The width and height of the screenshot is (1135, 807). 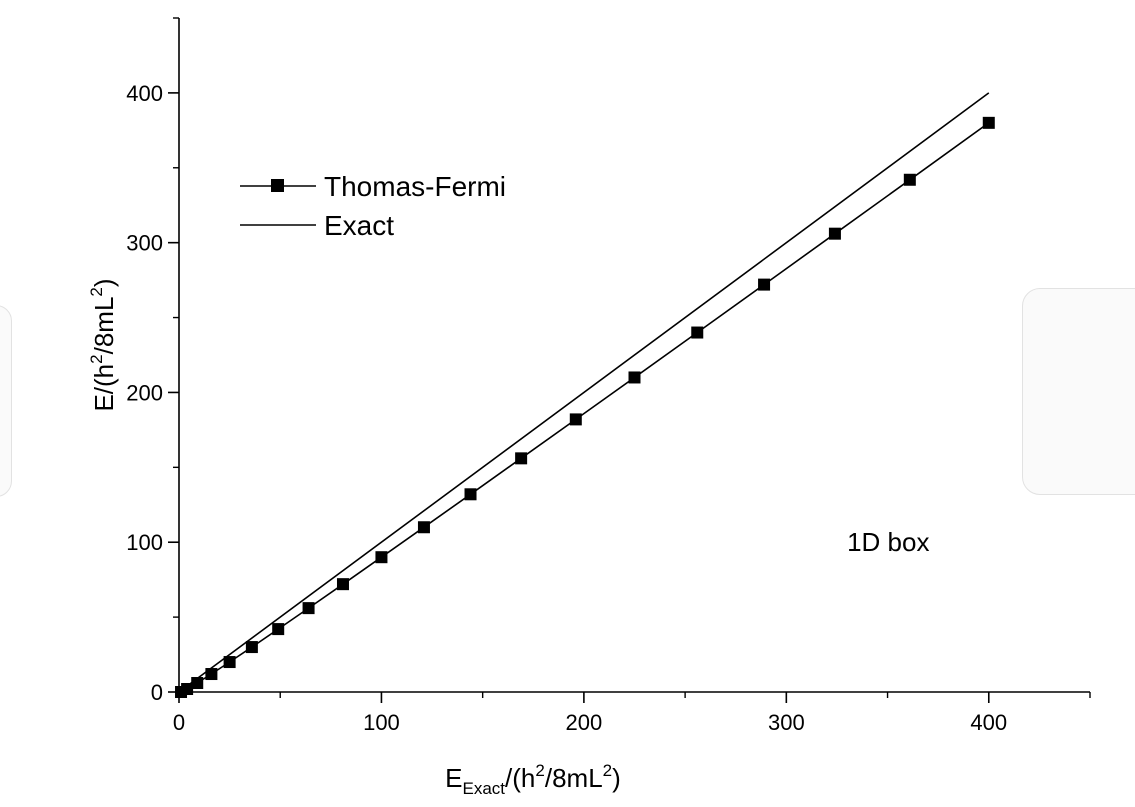 What do you see at coordinates (359, 225) in the screenshot?
I see `legend-label-exact: Exact` at bounding box center [359, 225].